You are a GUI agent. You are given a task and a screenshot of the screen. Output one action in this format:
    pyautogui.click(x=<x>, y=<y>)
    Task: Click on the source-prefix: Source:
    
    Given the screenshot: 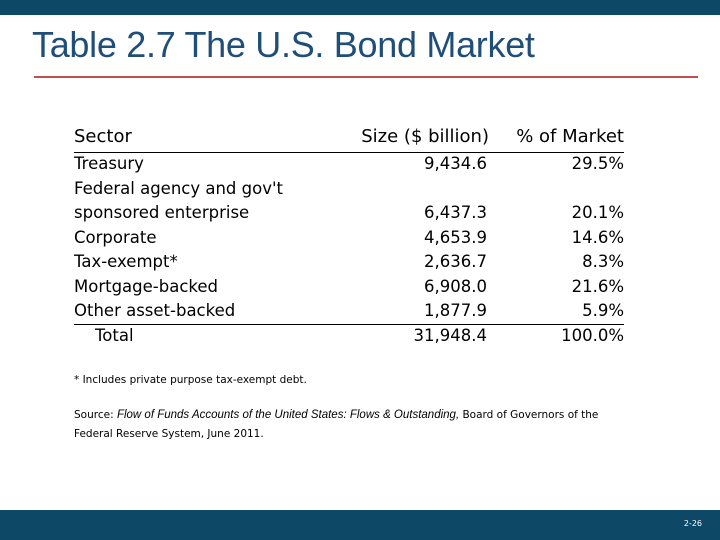 What is the action you would take?
    pyautogui.click(x=95, y=415)
    